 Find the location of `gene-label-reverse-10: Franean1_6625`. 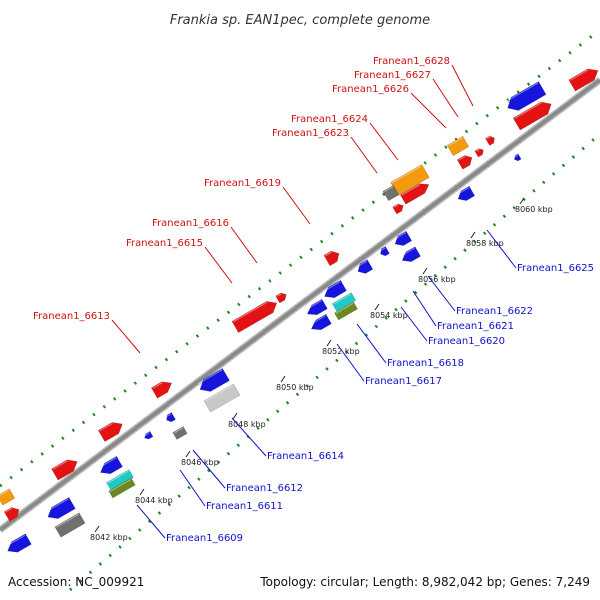

gene-label-reverse-10: Franean1_6625 is located at coordinates (555, 268).